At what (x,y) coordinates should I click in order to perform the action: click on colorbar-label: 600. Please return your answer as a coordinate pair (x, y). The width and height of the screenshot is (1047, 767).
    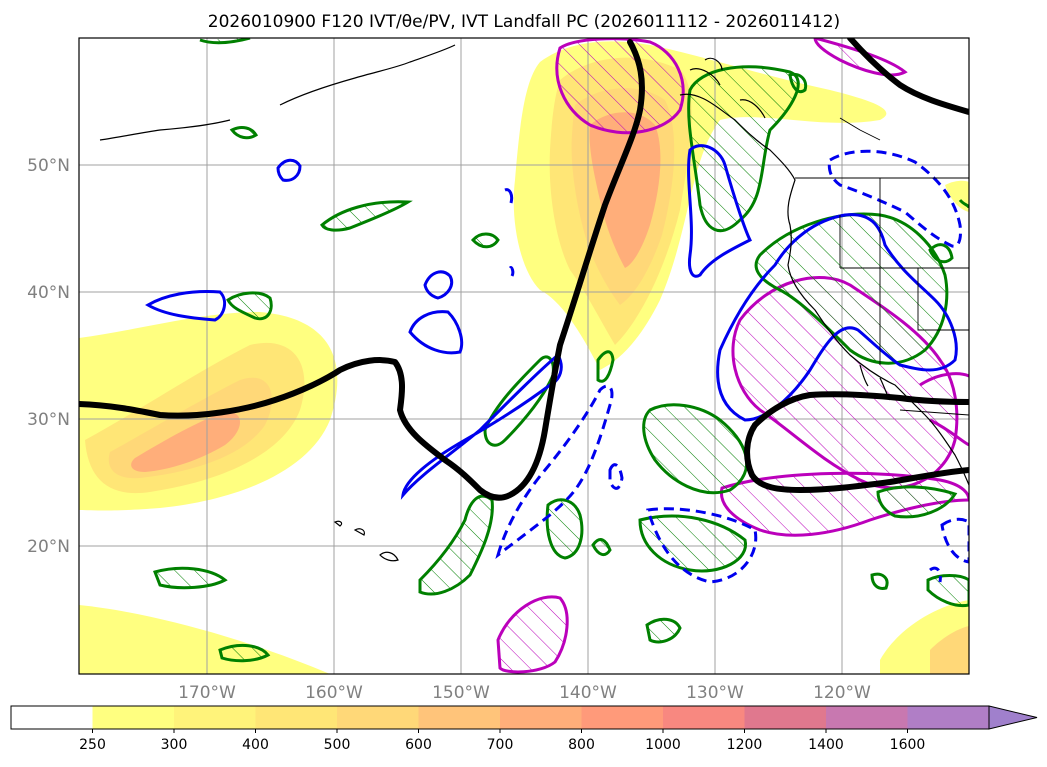
    Looking at the image, I should click on (418, 745).